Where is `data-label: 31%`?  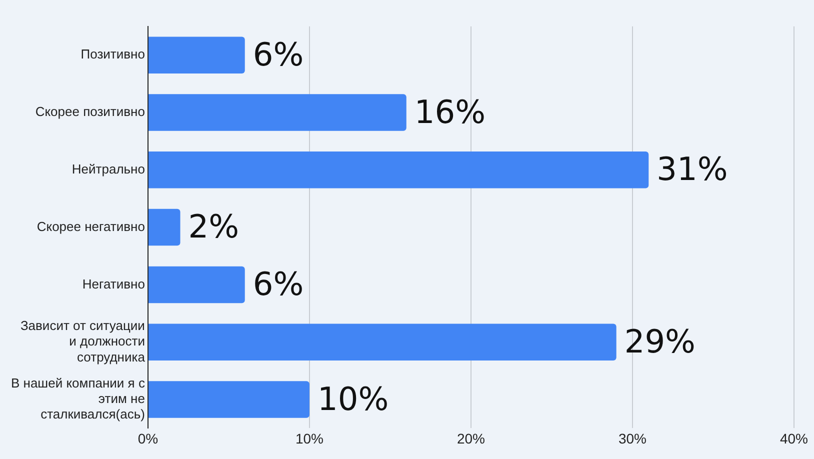 data-label: 31% is located at coordinates (692, 169).